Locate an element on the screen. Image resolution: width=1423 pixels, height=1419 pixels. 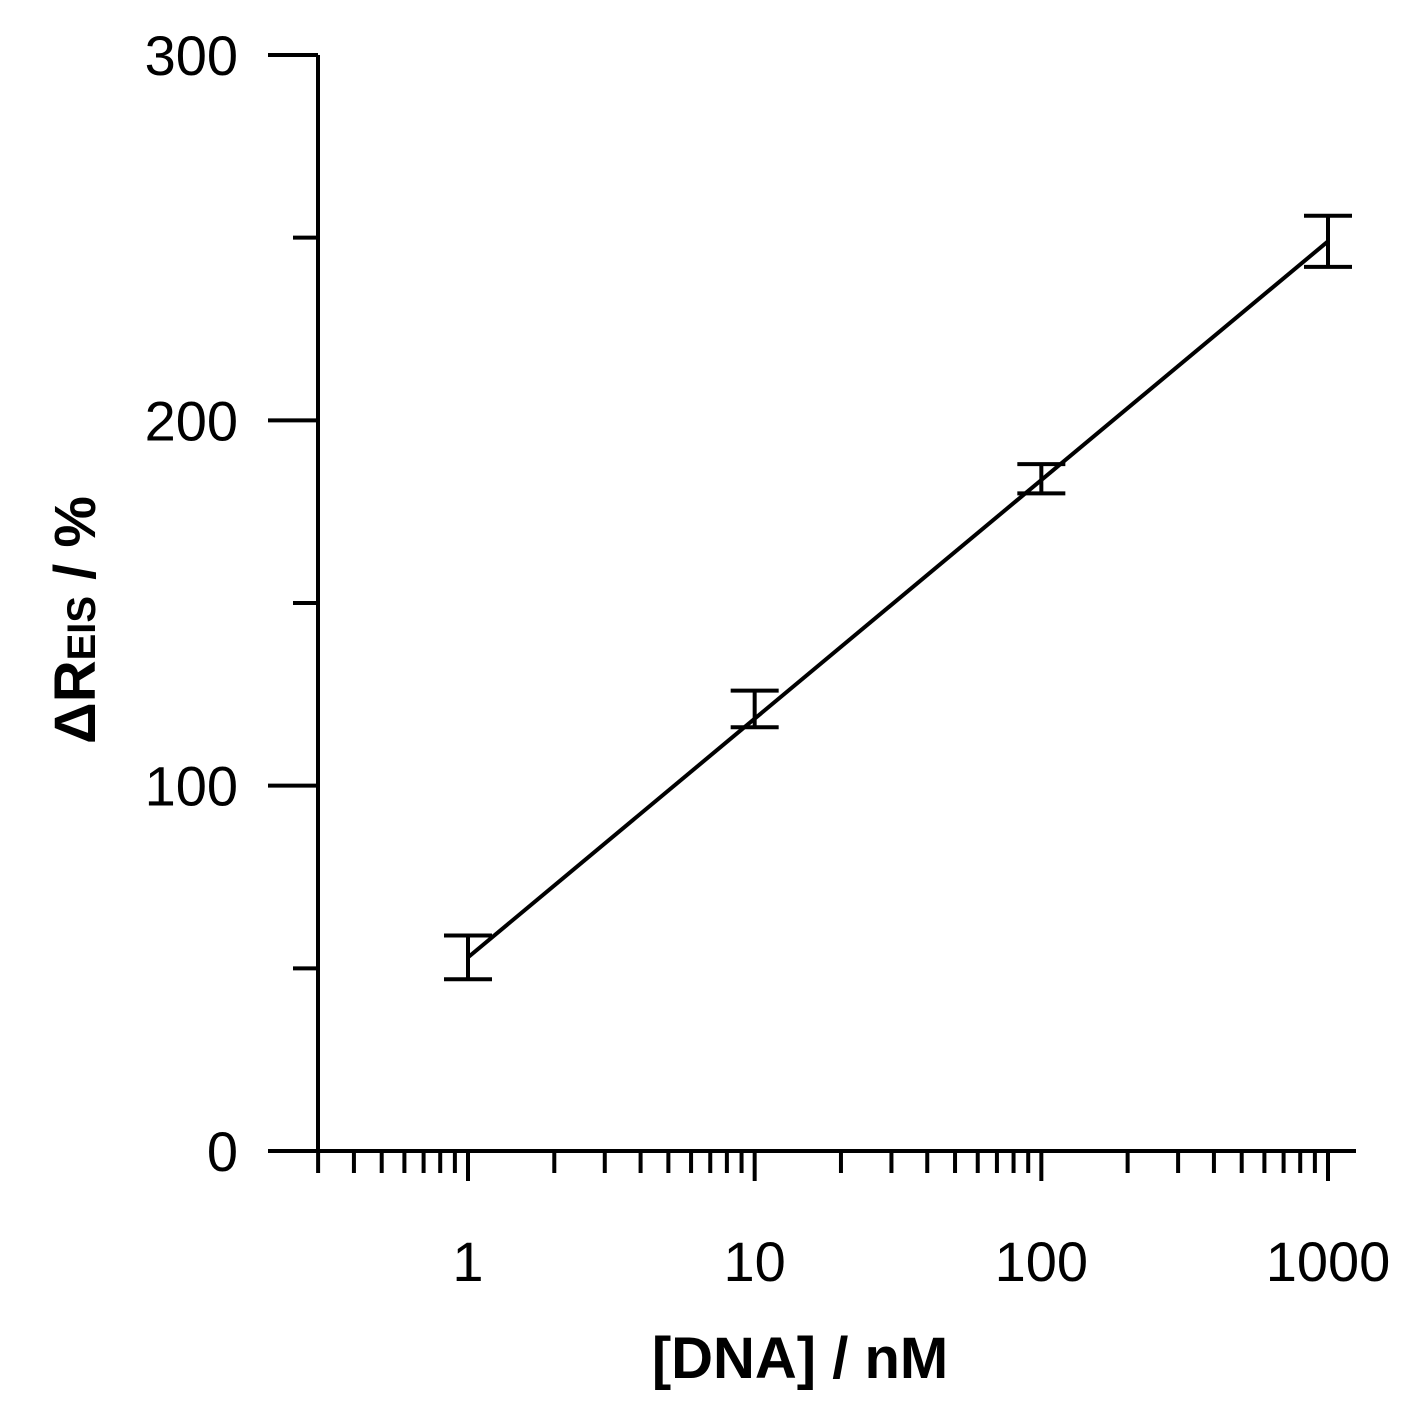
x-tick-label: 1000 is located at coordinates (1328, 1261).